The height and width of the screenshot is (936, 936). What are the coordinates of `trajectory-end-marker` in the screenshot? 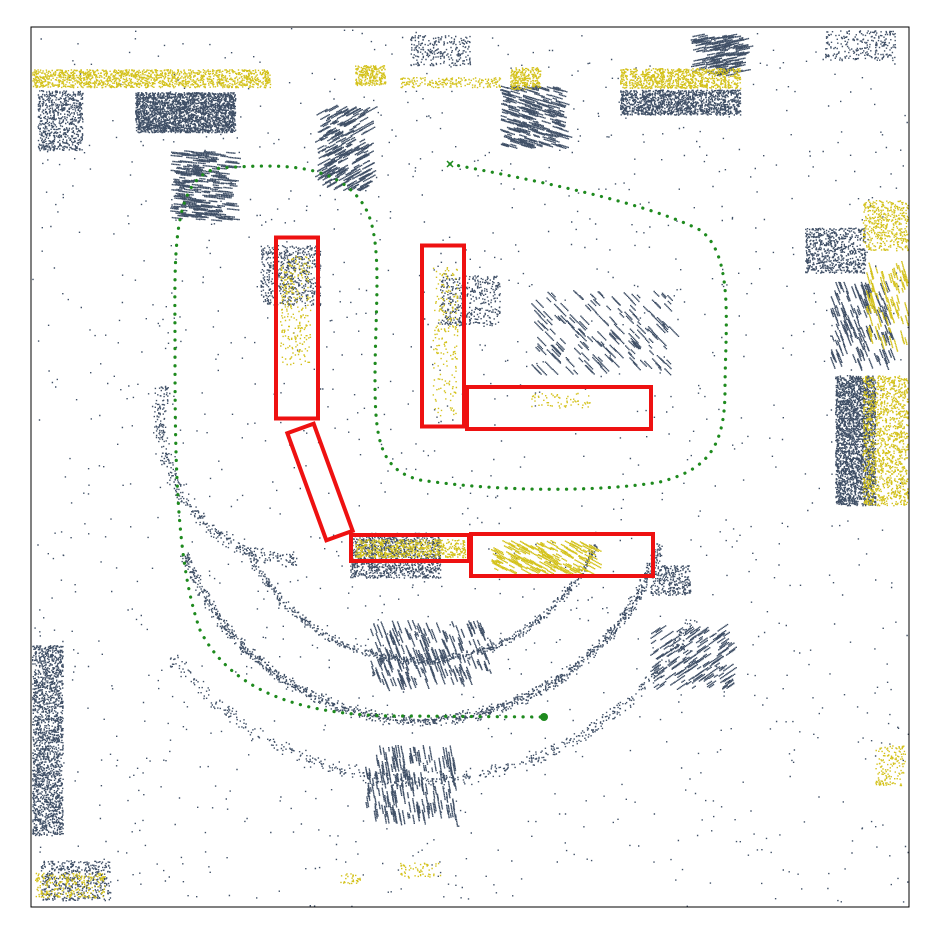 It's located at (544, 717).